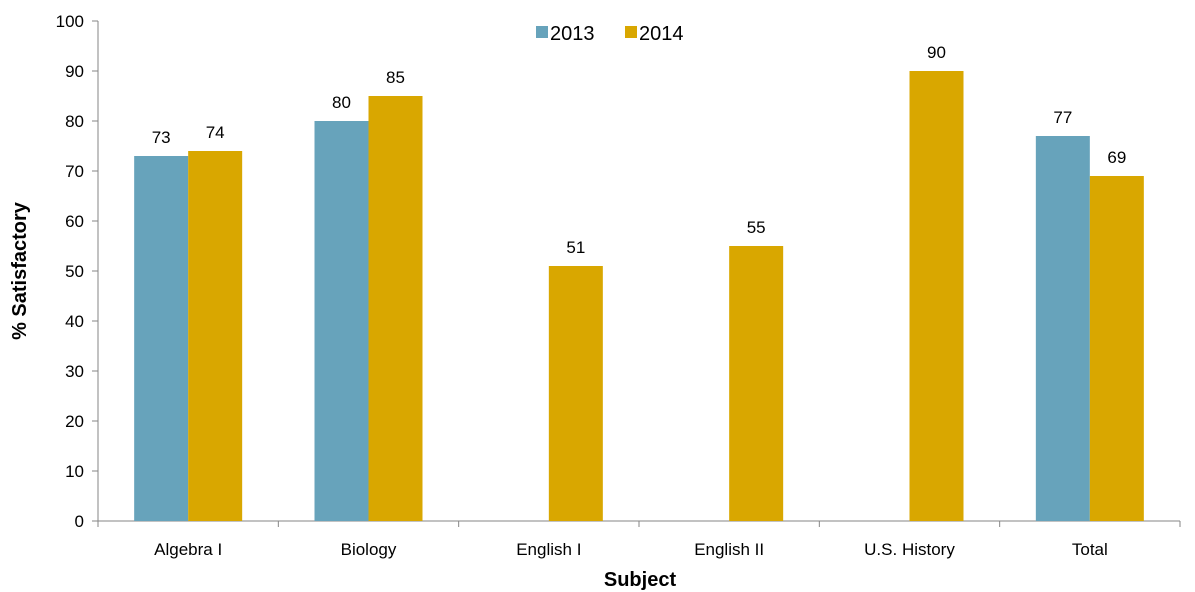 The image size is (1195, 592). What do you see at coordinates (79, 521) in the screenshot?
I see `y-tick-label: 0` at bounding box center [79, 521].